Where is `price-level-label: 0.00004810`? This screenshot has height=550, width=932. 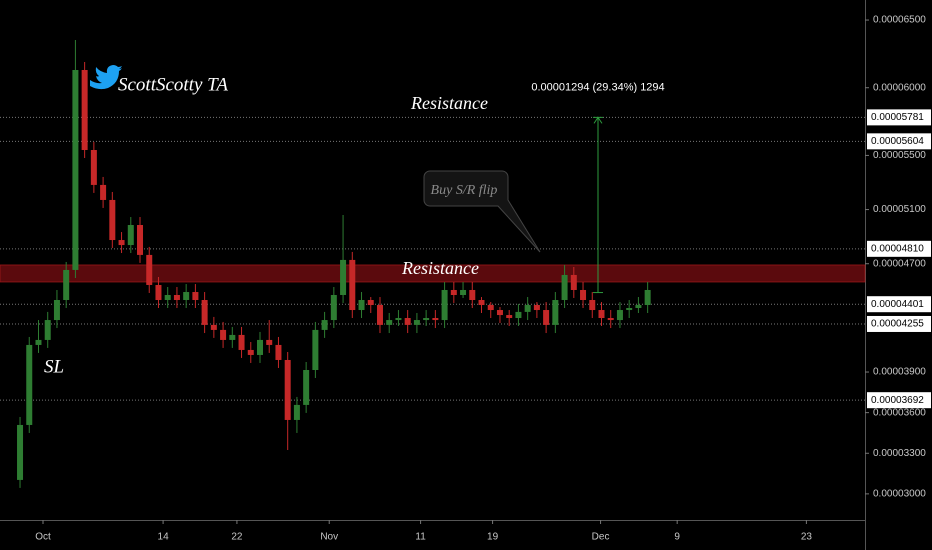
price-level-label: 0.00004810 is located at coordinates (897, 248).